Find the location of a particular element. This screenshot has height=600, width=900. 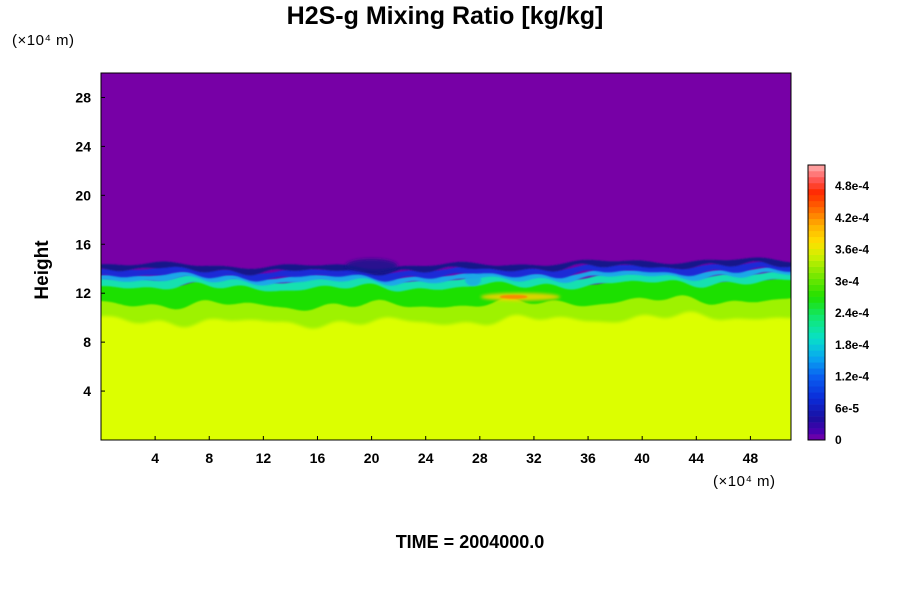

x-tick-label: 12 is located at coordinates (264, 458).